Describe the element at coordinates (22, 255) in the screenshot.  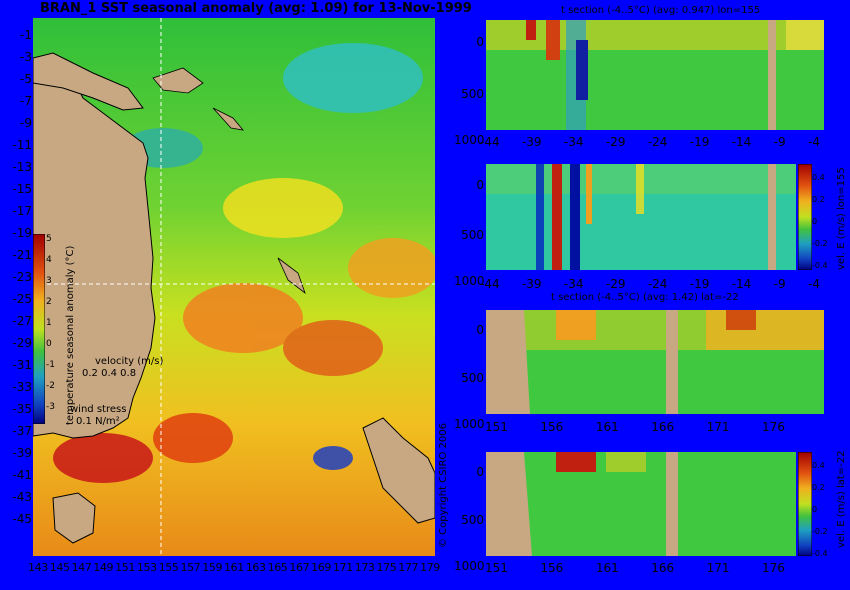
I see `lat-label: -21` at that location.